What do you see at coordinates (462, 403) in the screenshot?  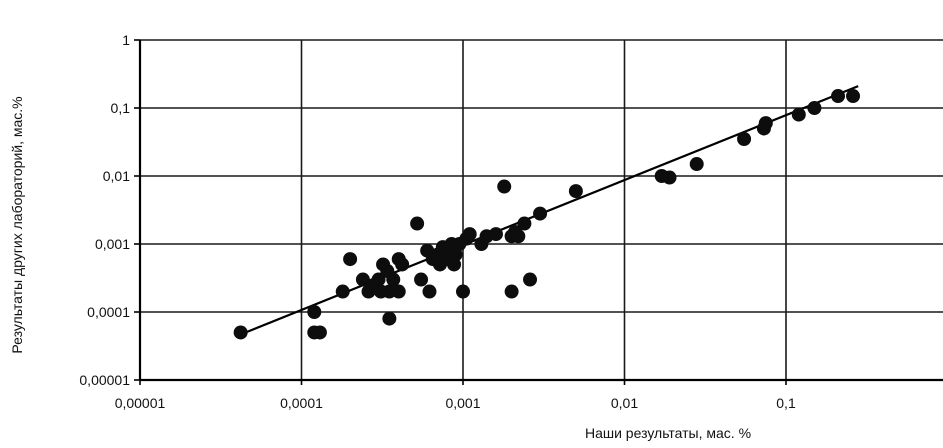 I see `x-tick-label: 0,001` at bounding box center [462, 403].